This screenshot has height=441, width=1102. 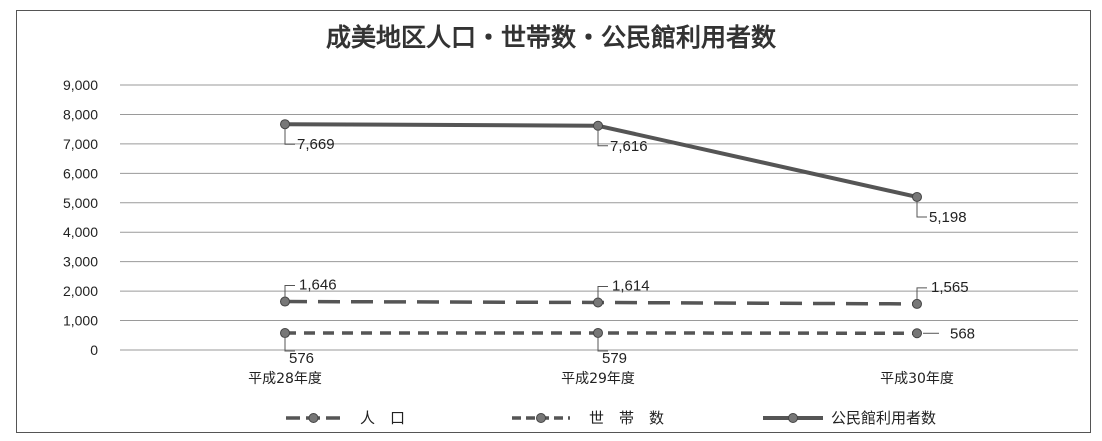 What do you see at coordinates (285, 379) in the screenshot?
I see `x-tick-label: 平成28年度` at bounding box center [285, 379].